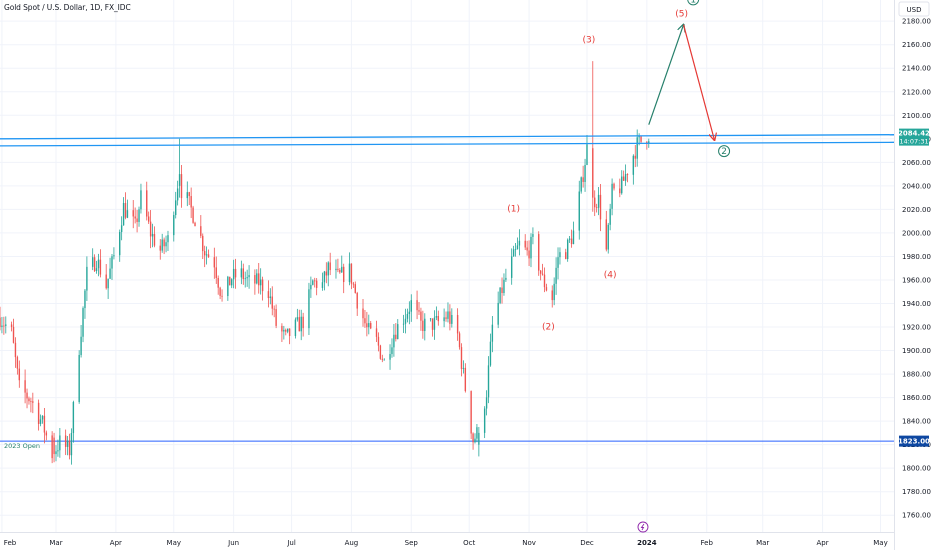  What do you see at coordinates (529, 543) in the screenshot?
I see `time-tick-label: Nov` at bounding box center [529, 543].